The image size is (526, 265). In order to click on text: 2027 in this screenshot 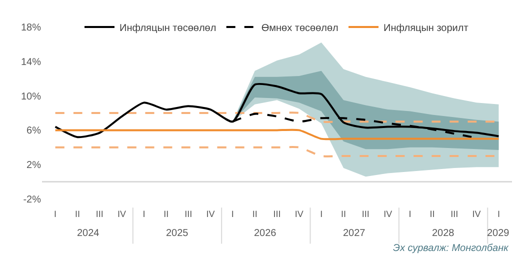, I will do `click(354, 233)`.